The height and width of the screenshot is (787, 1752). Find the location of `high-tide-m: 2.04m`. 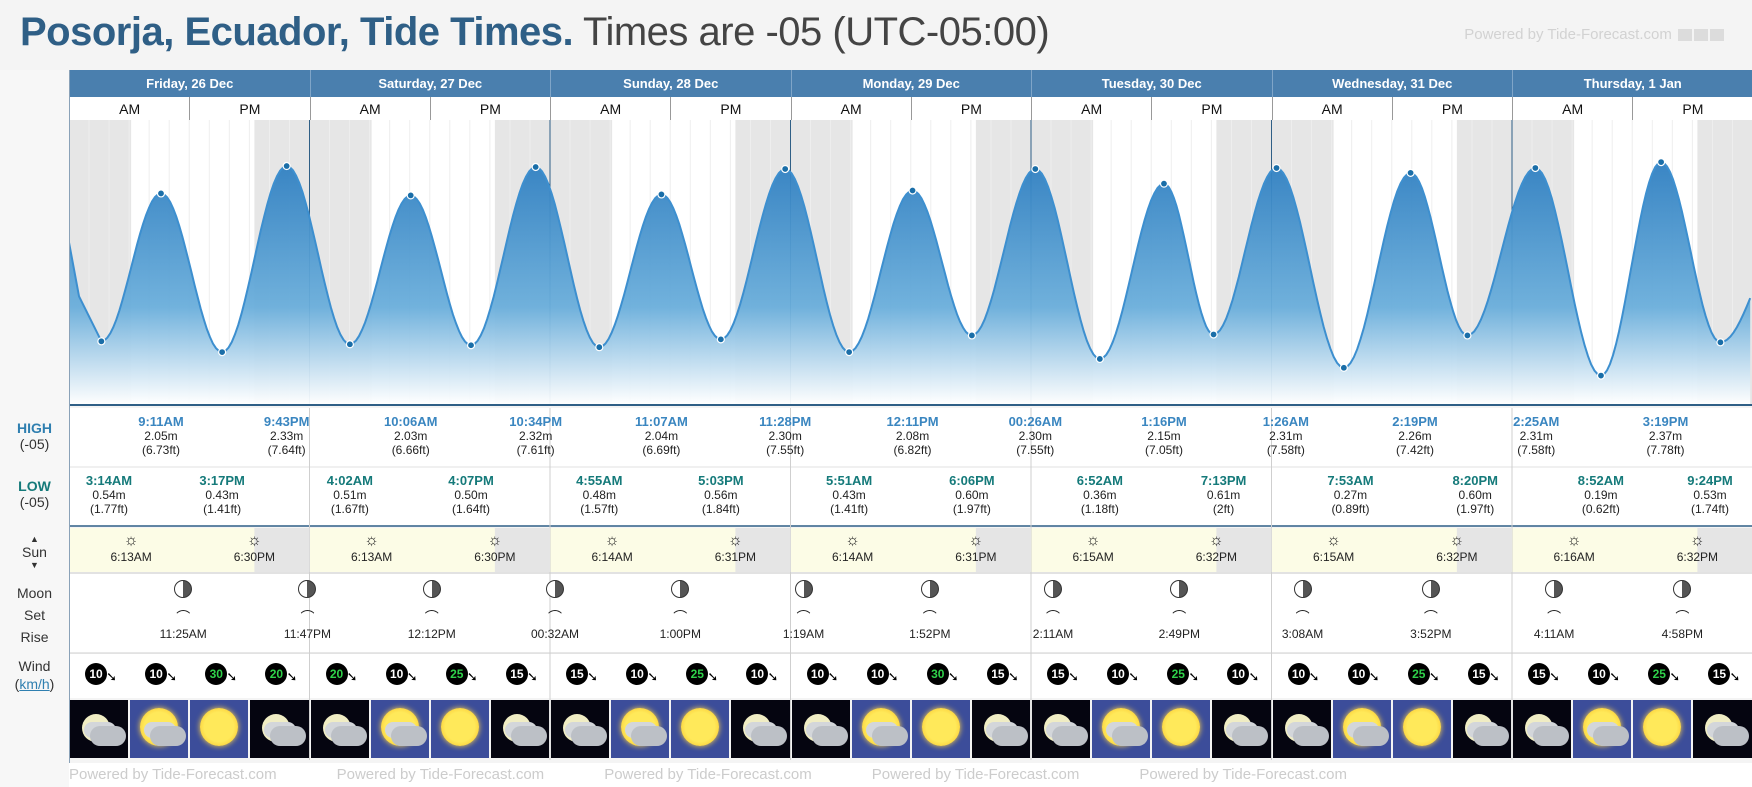

high-tide-m: 2.04m is located at coordinates (661, 436).